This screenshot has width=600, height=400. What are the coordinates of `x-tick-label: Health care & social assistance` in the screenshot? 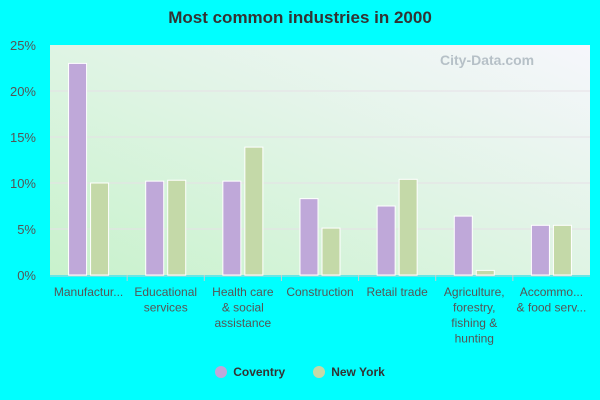 It's located at (243, 307).